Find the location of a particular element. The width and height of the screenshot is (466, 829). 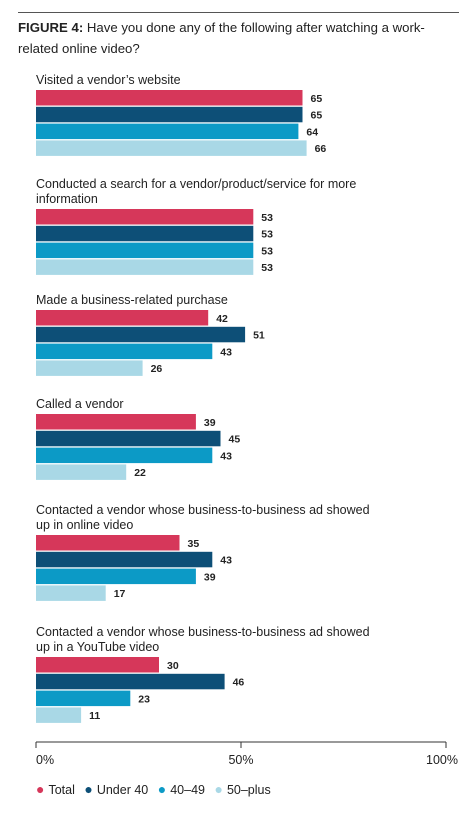

category-label-line: Visited a vendor’s website is located at coordinates (108, 80).